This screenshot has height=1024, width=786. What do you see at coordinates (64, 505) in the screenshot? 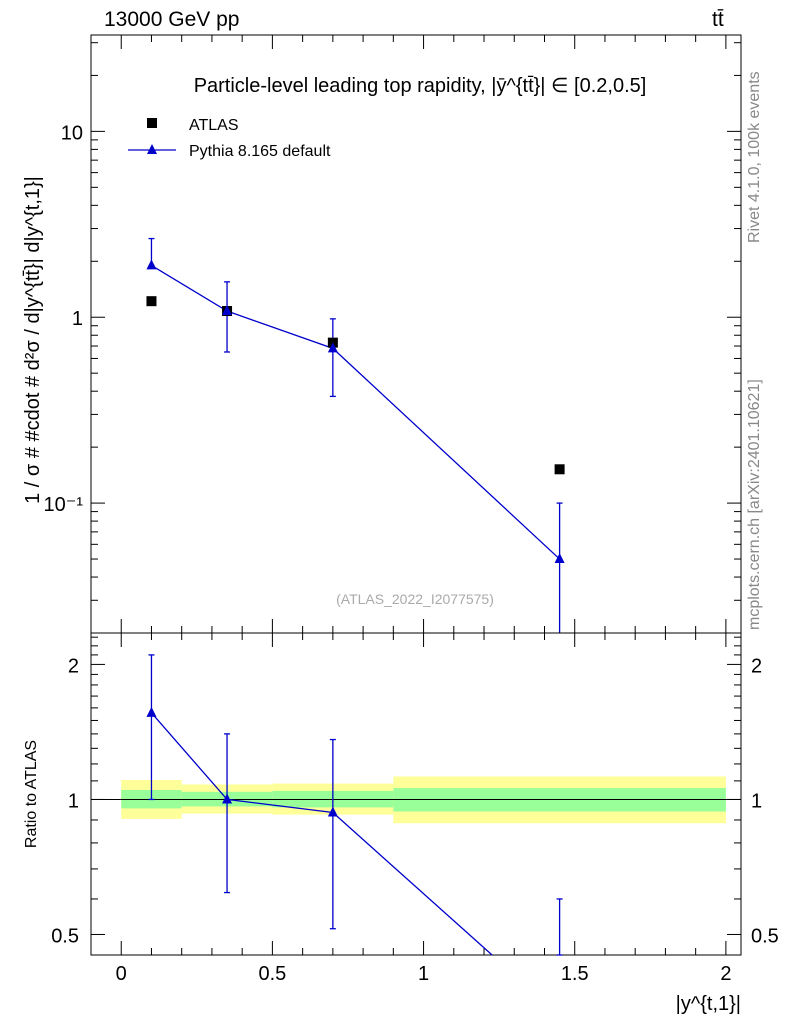
I see `main-y-tick-label: 10⁻¹` at bounding box center [64, 505].